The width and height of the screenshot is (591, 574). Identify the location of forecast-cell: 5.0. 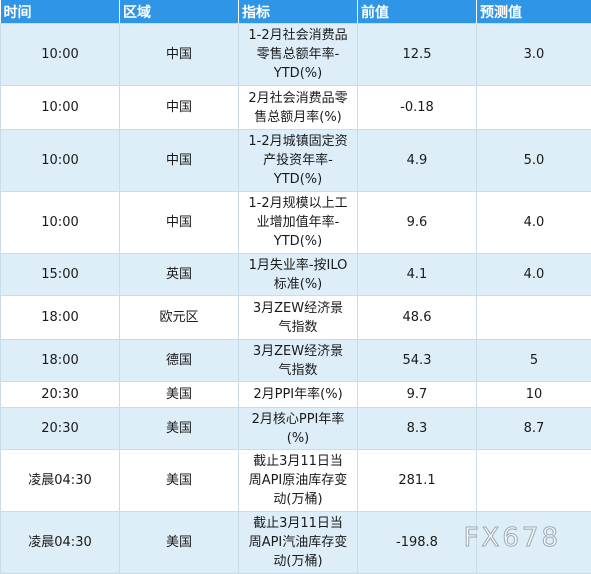
(534, 161).